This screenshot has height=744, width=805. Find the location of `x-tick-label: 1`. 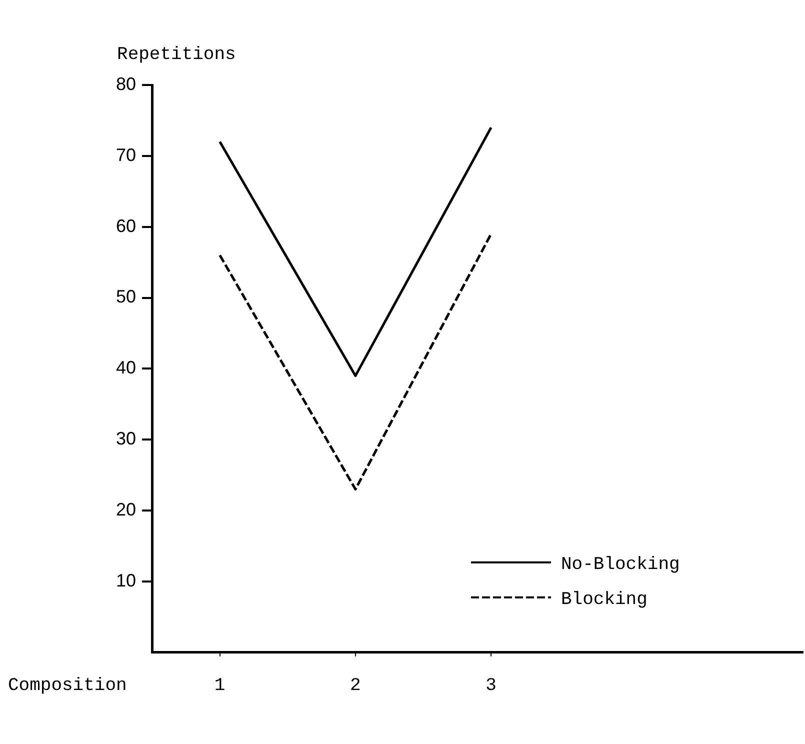

x-tick-label: 1 is located at coordinates (220, 686).